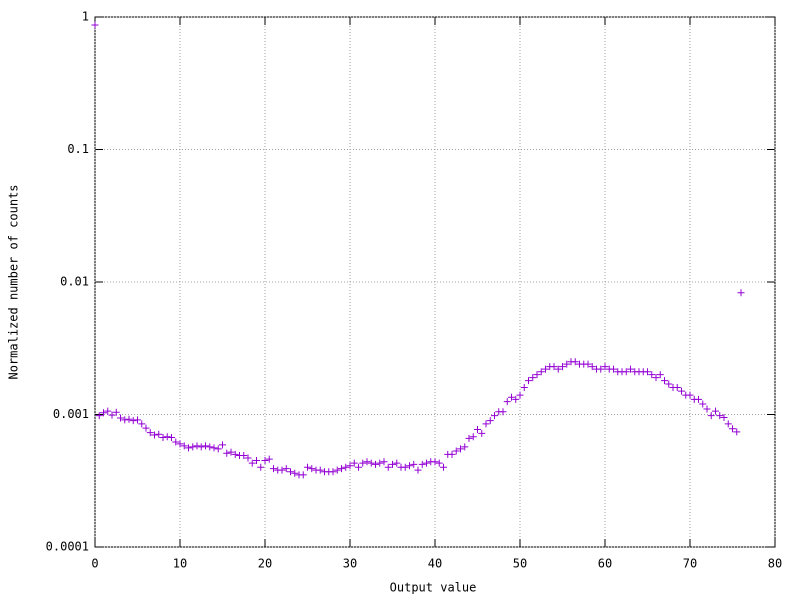 This screenshot has width=800, height=600. Describe the element at coordinates (435, 564) in the screenshot. I see `x-tick-label: 40` at that location.